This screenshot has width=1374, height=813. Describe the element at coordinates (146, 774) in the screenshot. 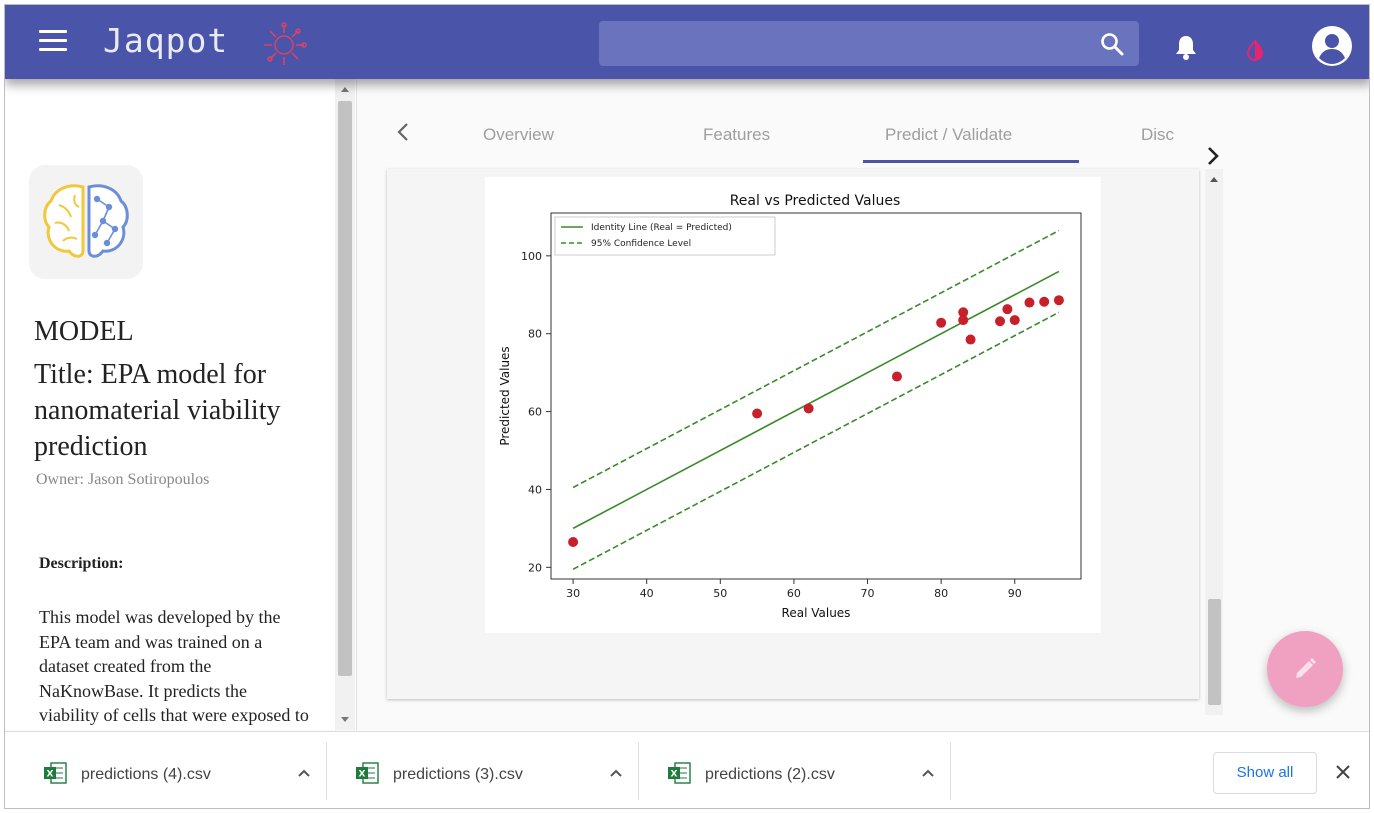

I see `download-filename: predictions (4).csv` at that location.